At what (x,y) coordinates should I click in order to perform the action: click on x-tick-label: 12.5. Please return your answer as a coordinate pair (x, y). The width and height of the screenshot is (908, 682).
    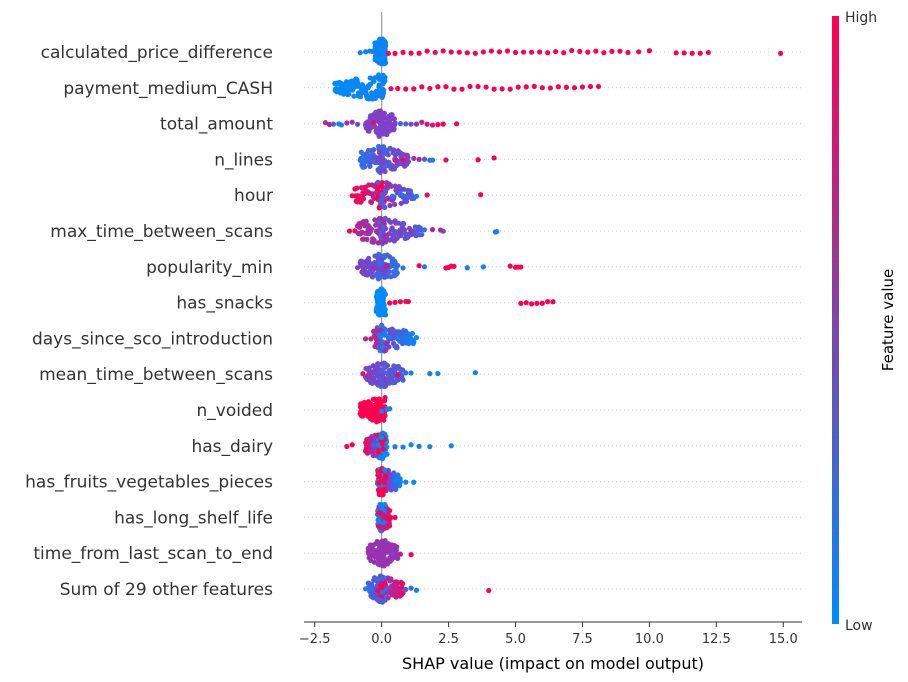
    Looking at the image, I should click on (716, 639).